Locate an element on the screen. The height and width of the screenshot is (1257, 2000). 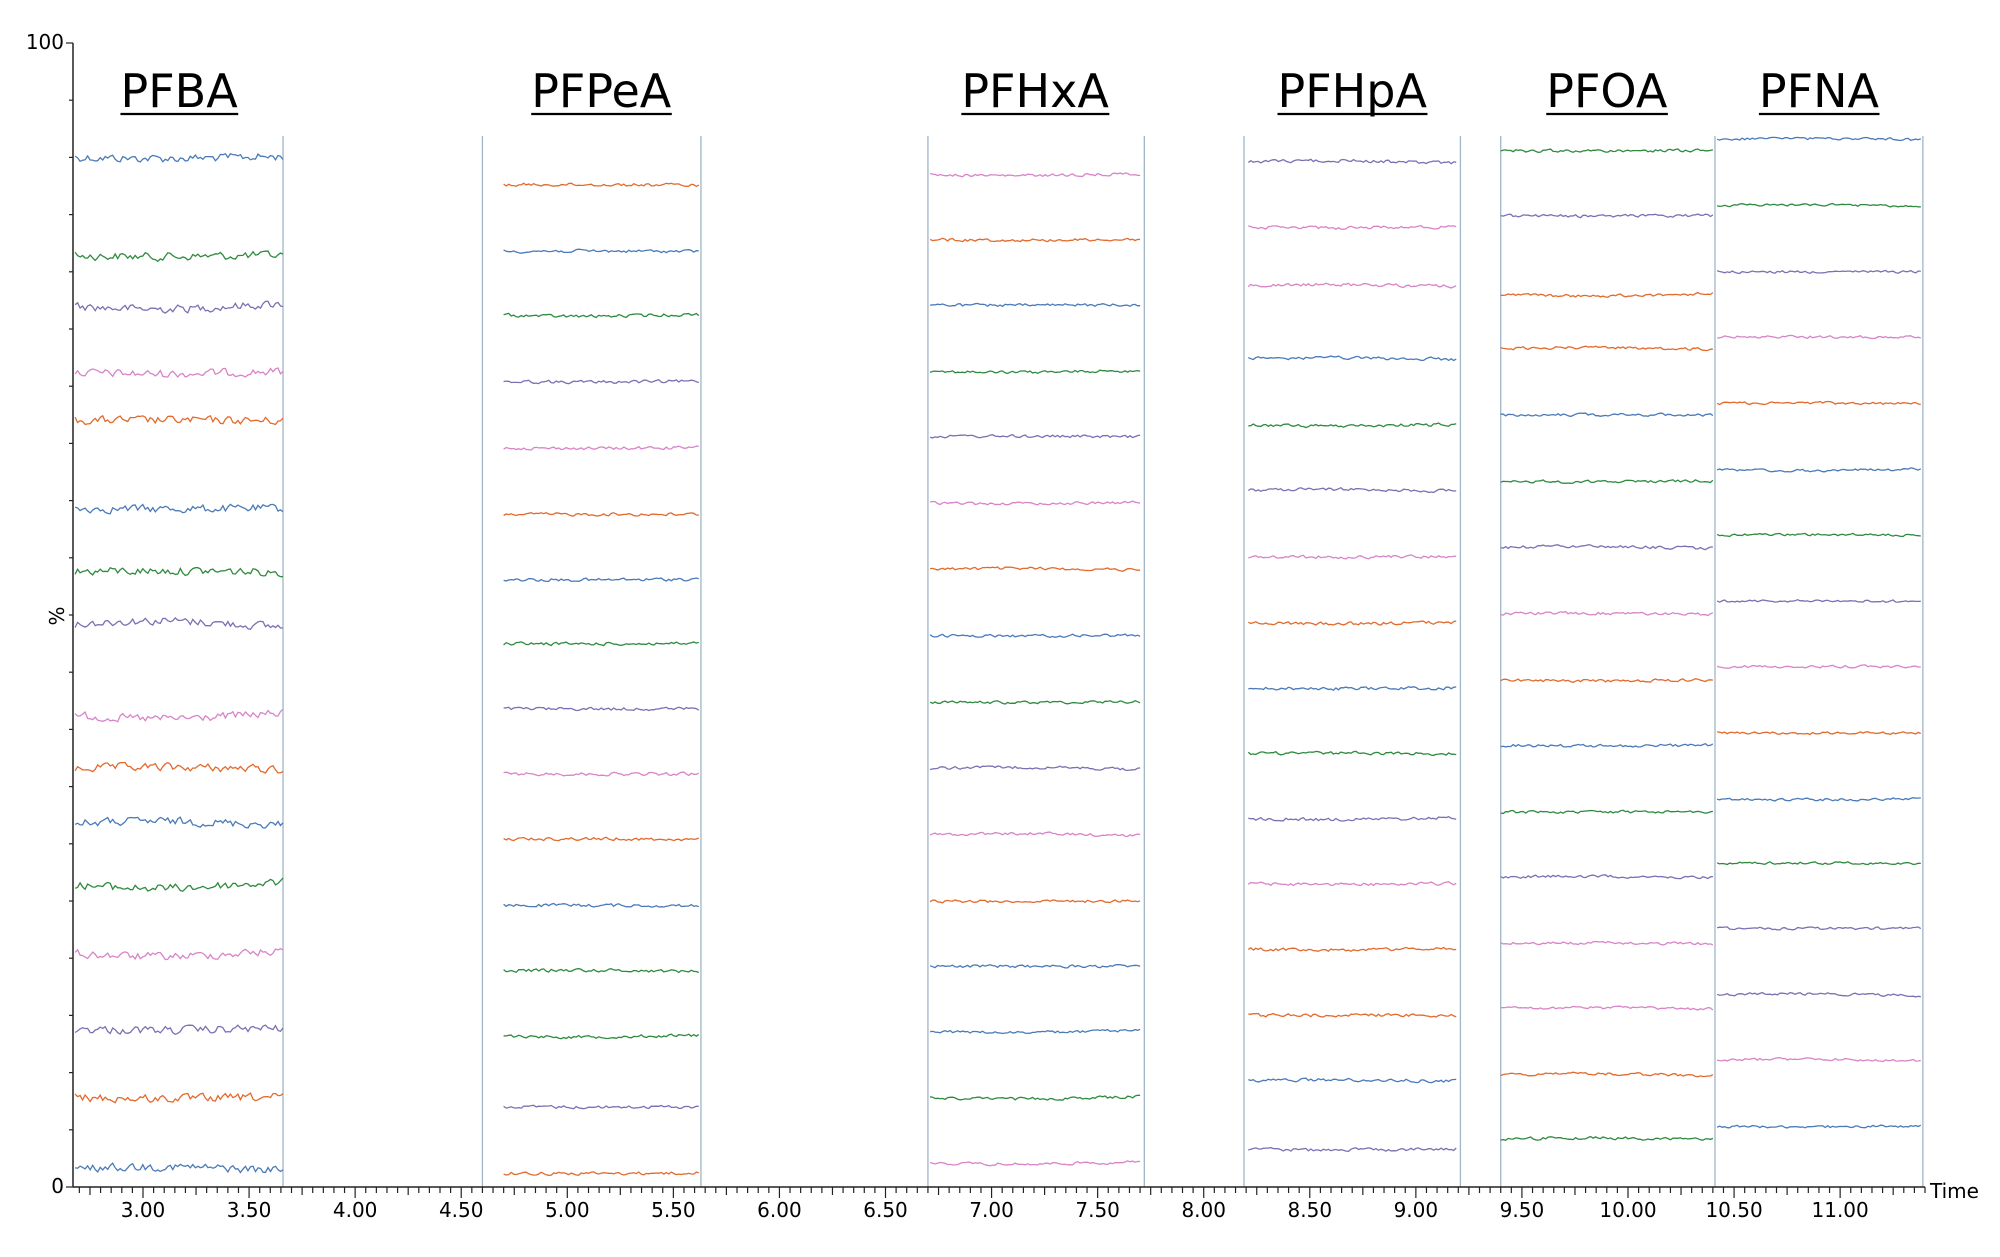
x-axis-label: Time is located at coordinates (1954, 1191).